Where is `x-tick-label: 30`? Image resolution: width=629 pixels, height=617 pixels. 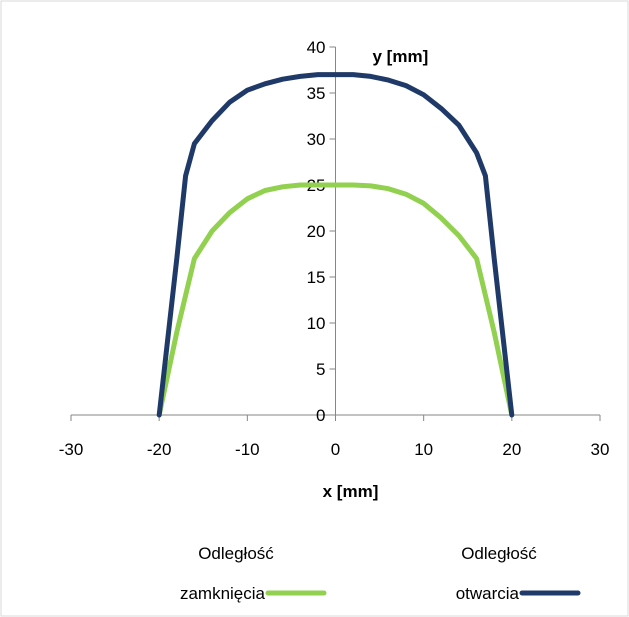 x-tick-label: 30 is located at coordinates (600, 449).